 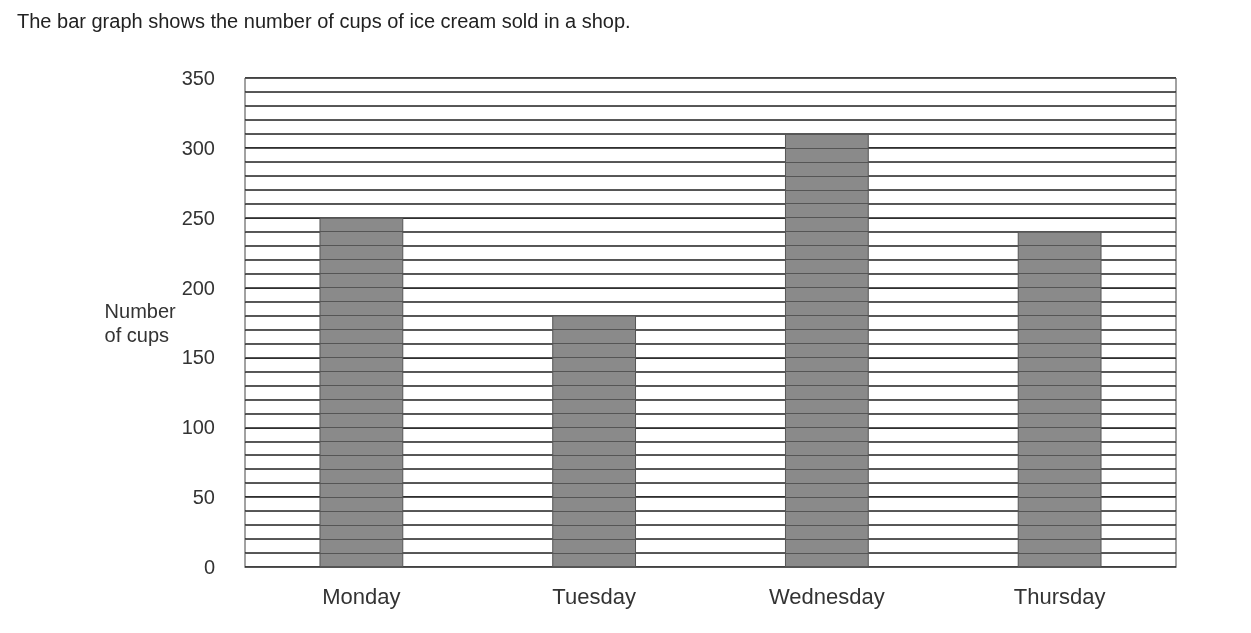 I want to click on x-tick-label: Wednesday, so click(x=826, y=596).